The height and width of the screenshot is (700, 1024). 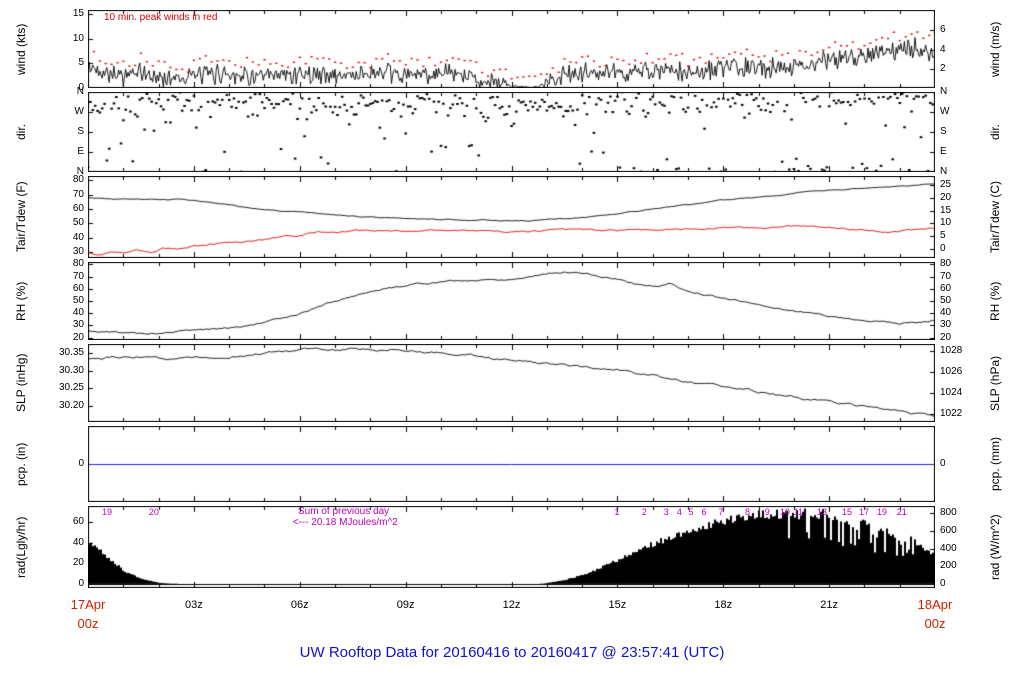 I want to click on y-tick-label-tair-right: 0, so click(x=943, y=249).